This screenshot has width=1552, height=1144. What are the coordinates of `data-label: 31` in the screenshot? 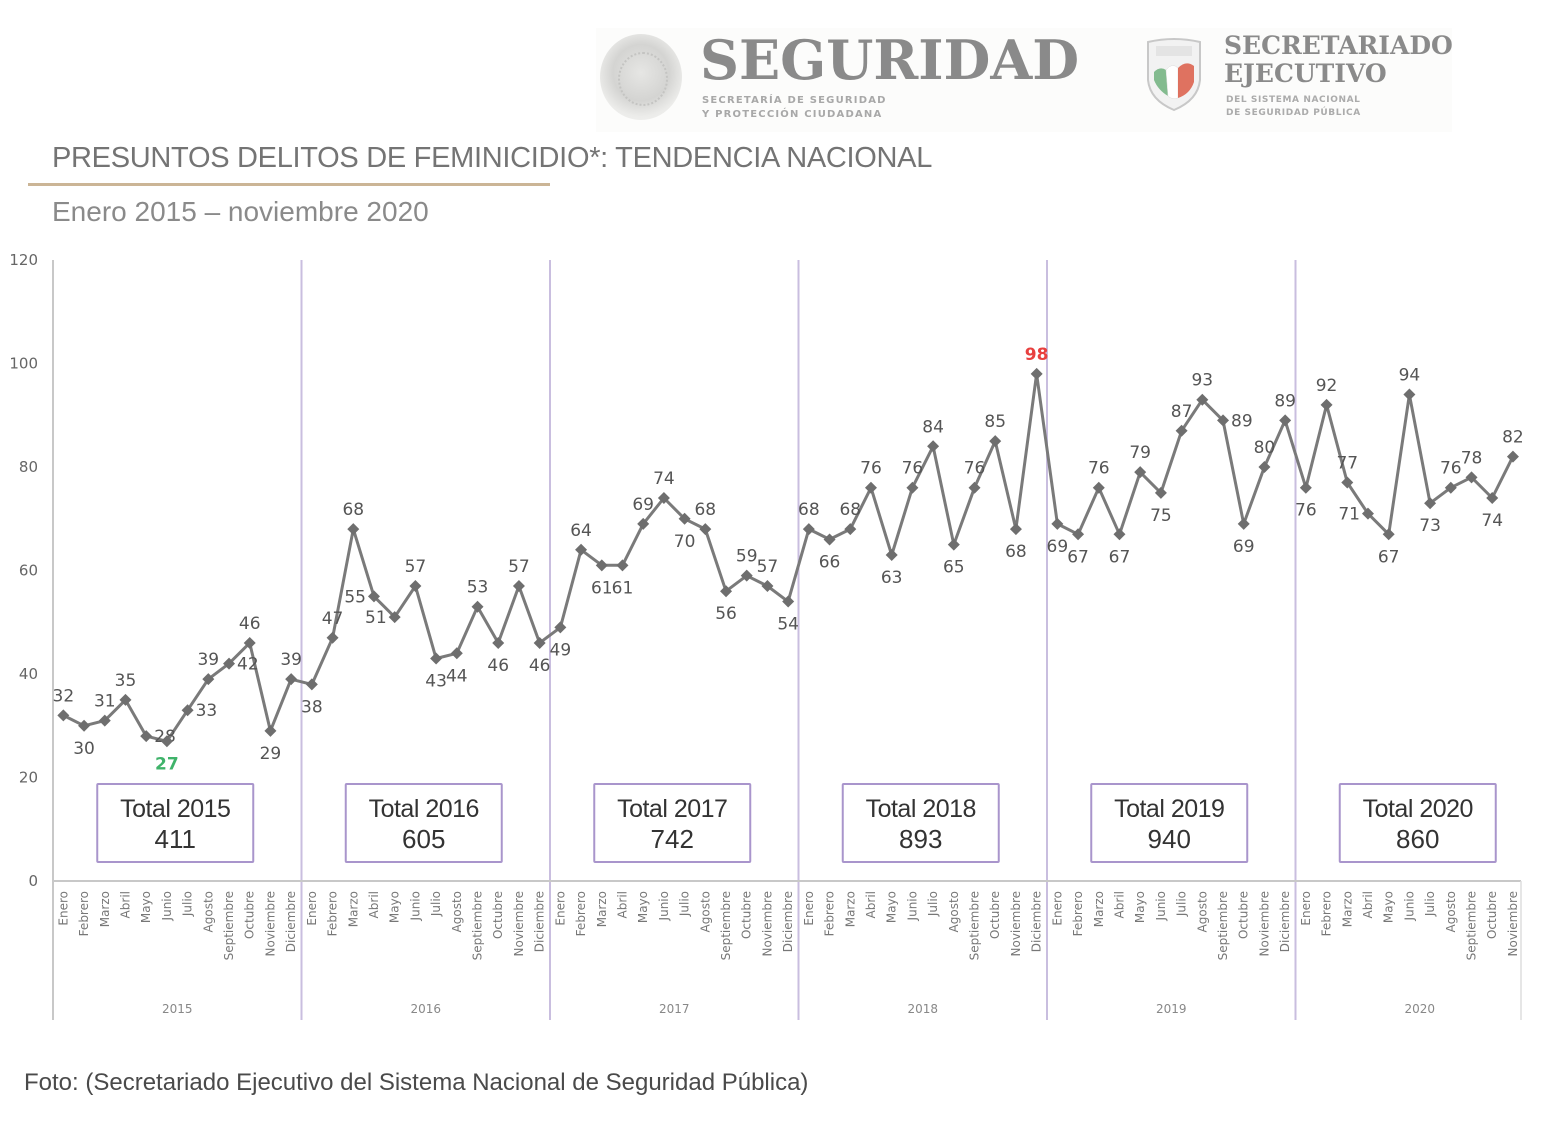 It's located at (105, 702).